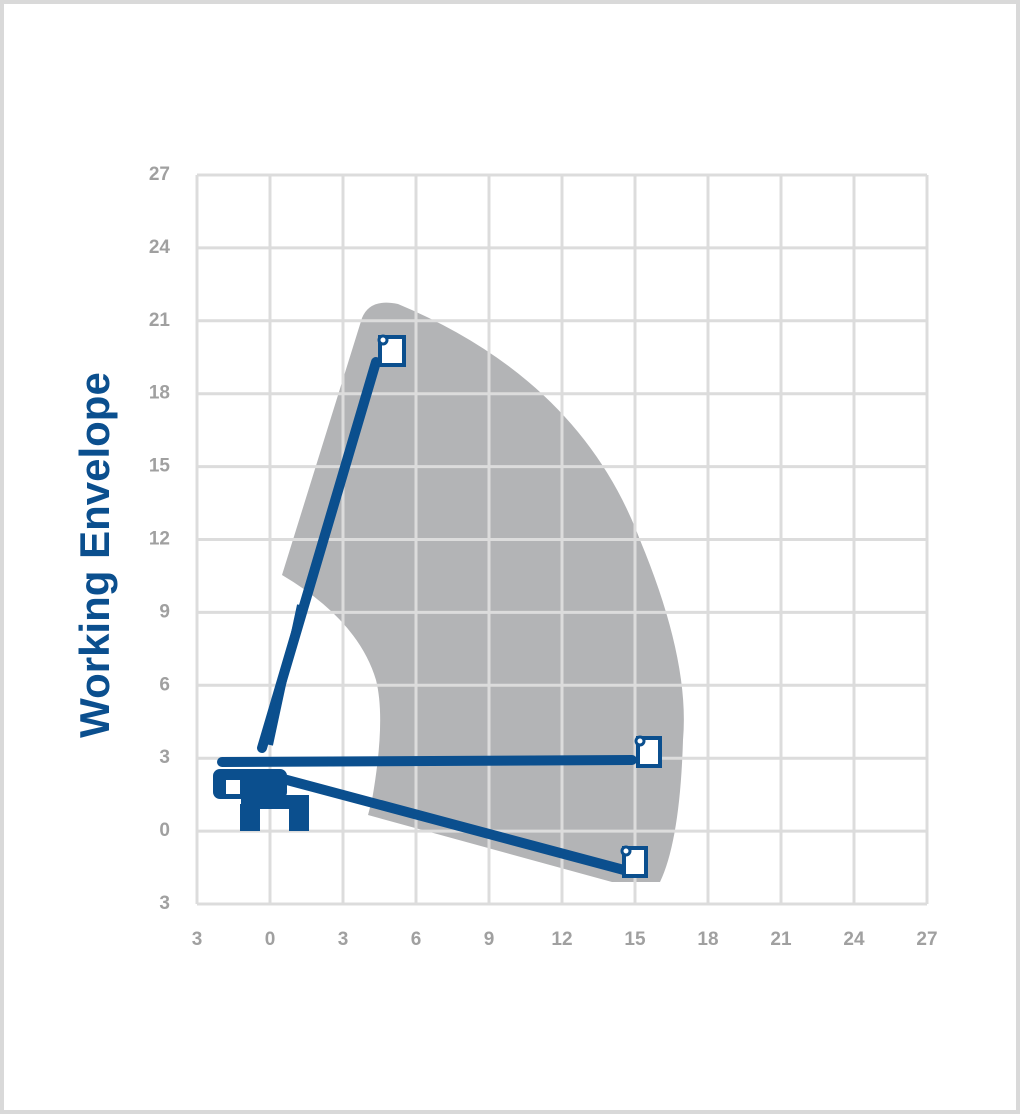  I want to click on y-tick-label: 9, so click(164, 611).